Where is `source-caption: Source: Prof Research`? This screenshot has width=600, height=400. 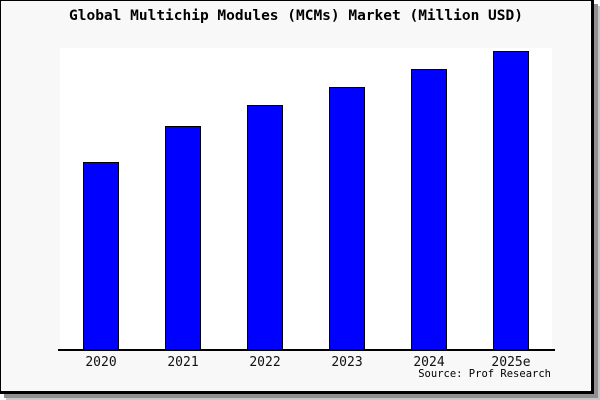 source-caption: Source: Prof Research is located at coordinates (484, 374).